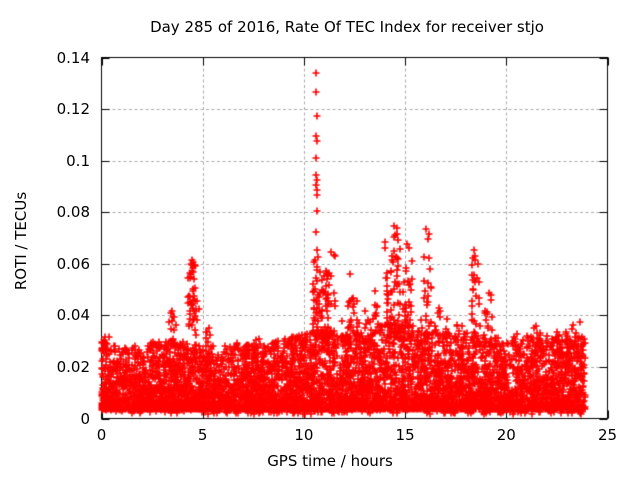 The width and height of the screenshot is (640, 480). What do you see at coordinates (73, 109) in the screenshot?
I see `y-tick-label: 0.12` at bounding box center [73, 109].